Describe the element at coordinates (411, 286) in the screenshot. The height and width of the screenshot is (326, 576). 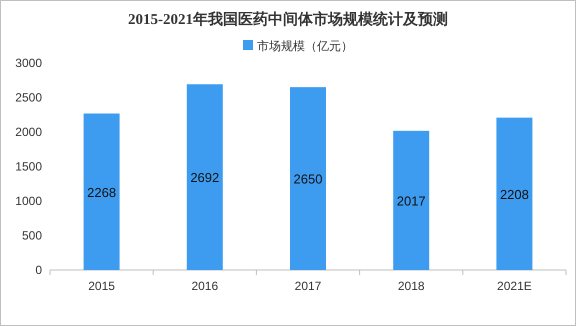
I see `x-tick-label: 2018` at that location.